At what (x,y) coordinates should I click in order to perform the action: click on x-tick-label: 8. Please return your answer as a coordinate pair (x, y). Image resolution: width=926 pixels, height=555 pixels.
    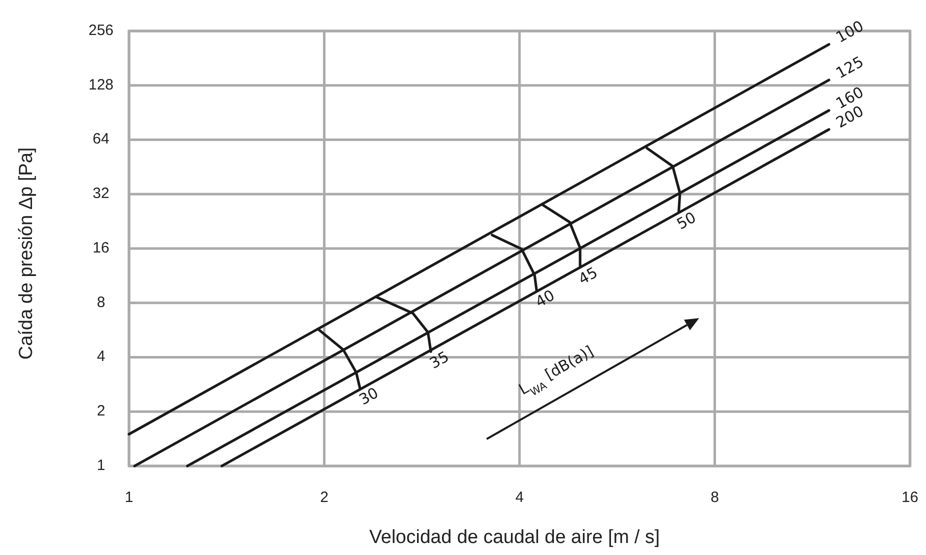
    Looking at the image, I should click on (714, 497).